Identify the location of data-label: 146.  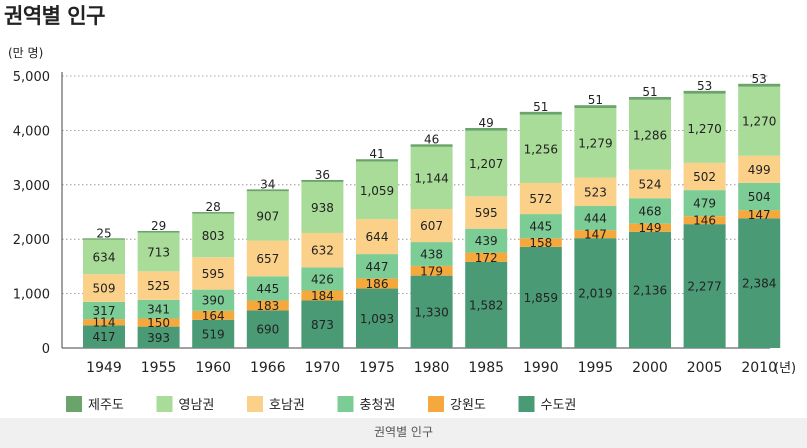
(704, 221).